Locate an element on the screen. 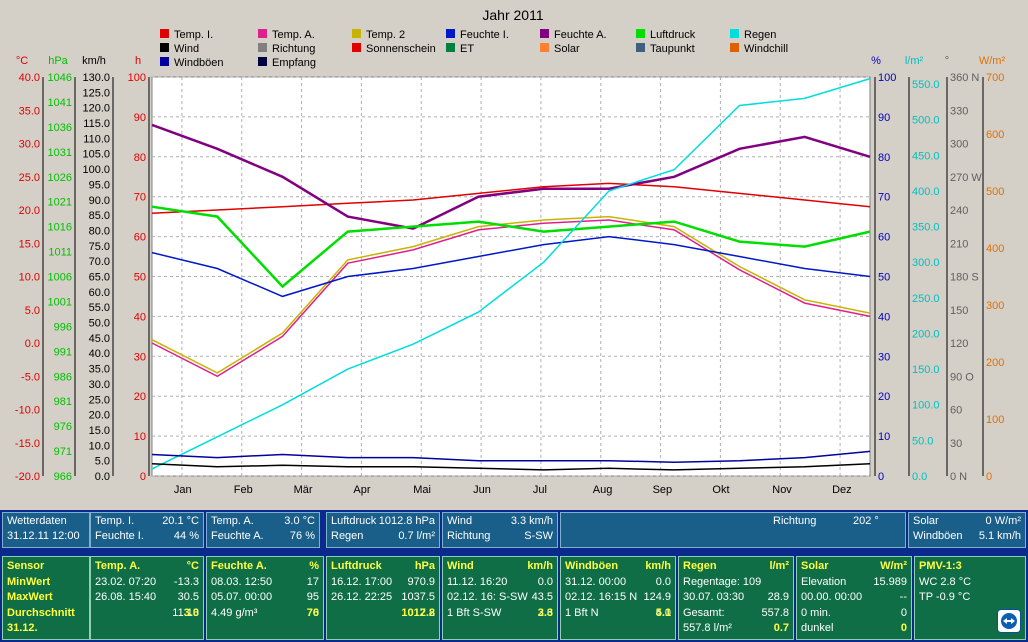  legend-label: Richtung is located at coordinates (293, 49).